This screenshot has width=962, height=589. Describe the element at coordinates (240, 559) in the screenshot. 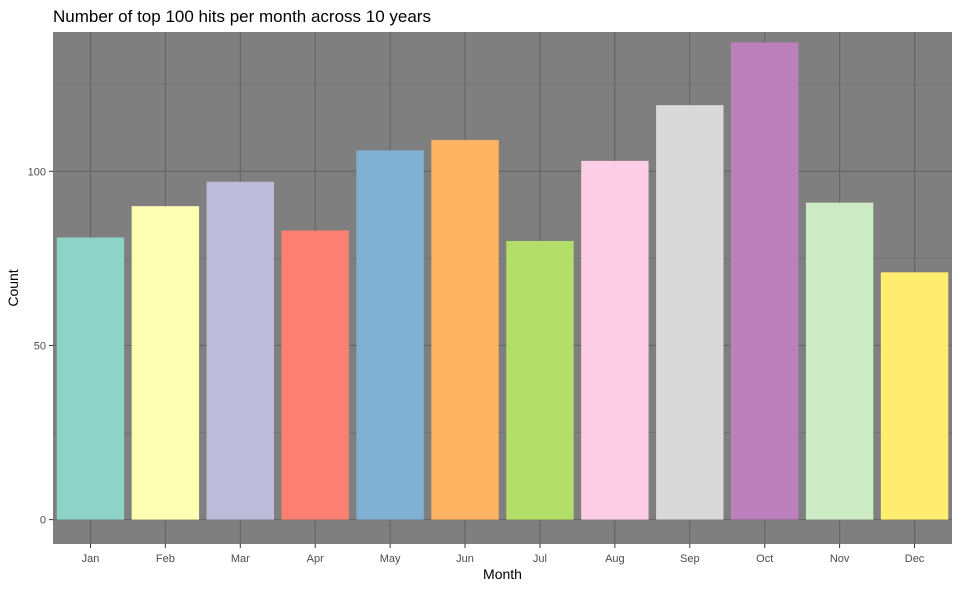

I see `x-tick-label: Mar` at that location.